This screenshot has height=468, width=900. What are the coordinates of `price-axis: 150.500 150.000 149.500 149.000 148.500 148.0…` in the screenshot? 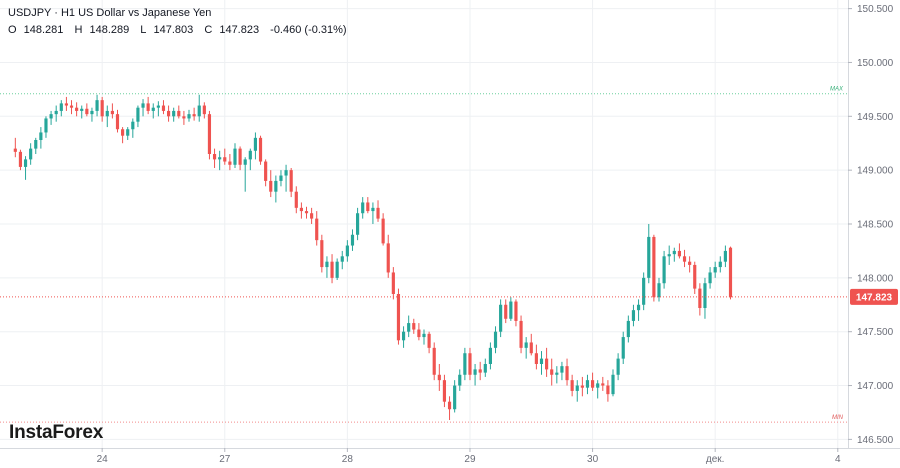 It's located at (871, 224).